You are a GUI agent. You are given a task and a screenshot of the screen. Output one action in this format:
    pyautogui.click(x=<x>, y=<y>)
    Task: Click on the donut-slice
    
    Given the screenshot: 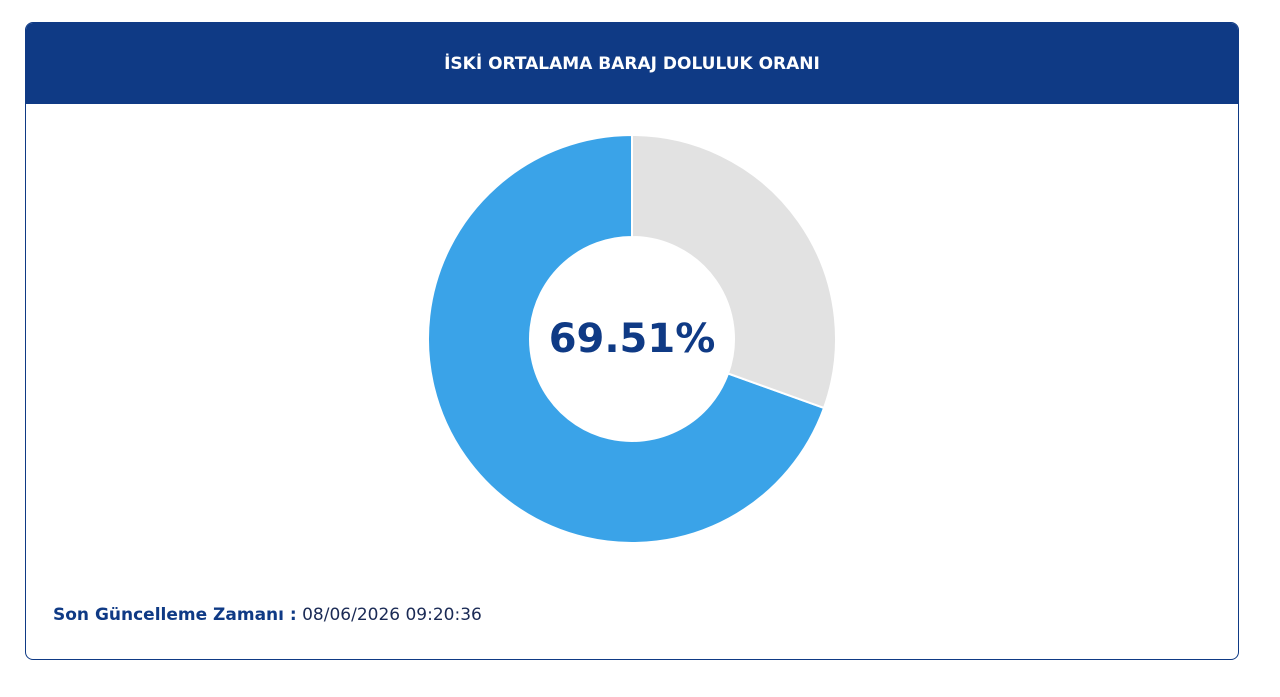 What is the action you would take?
    pyautogui.click(x=734, y=271)
    